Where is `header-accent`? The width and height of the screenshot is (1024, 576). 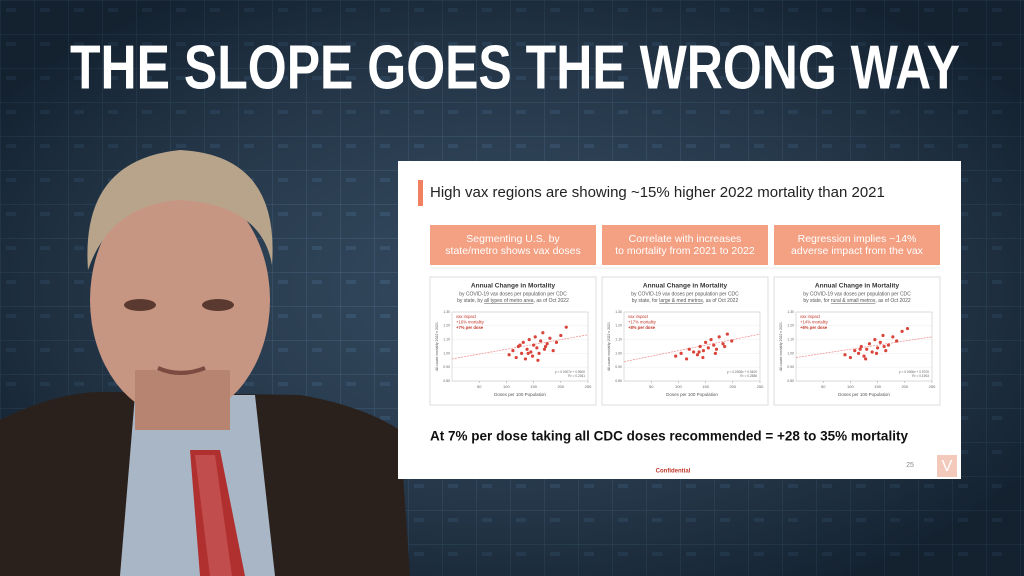
header-accent is located at coordinates (420, 193).